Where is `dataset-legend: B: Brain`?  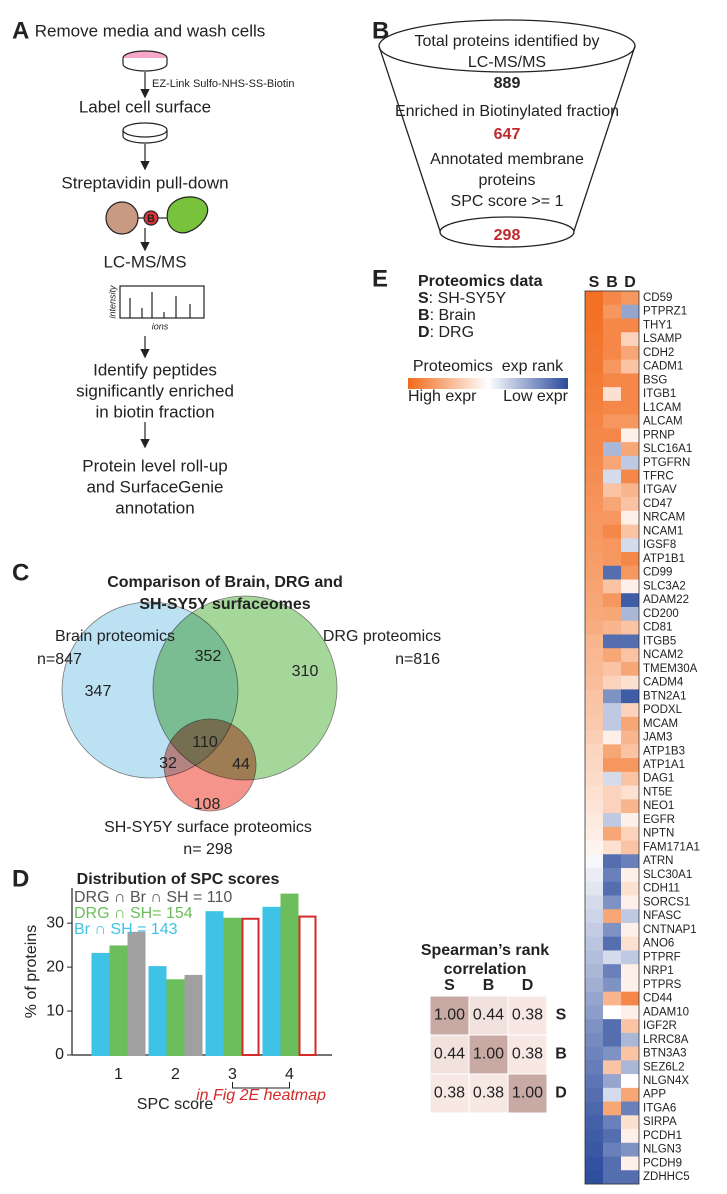
dataset-legend: B: Brain is located at coordinates (447, 315).